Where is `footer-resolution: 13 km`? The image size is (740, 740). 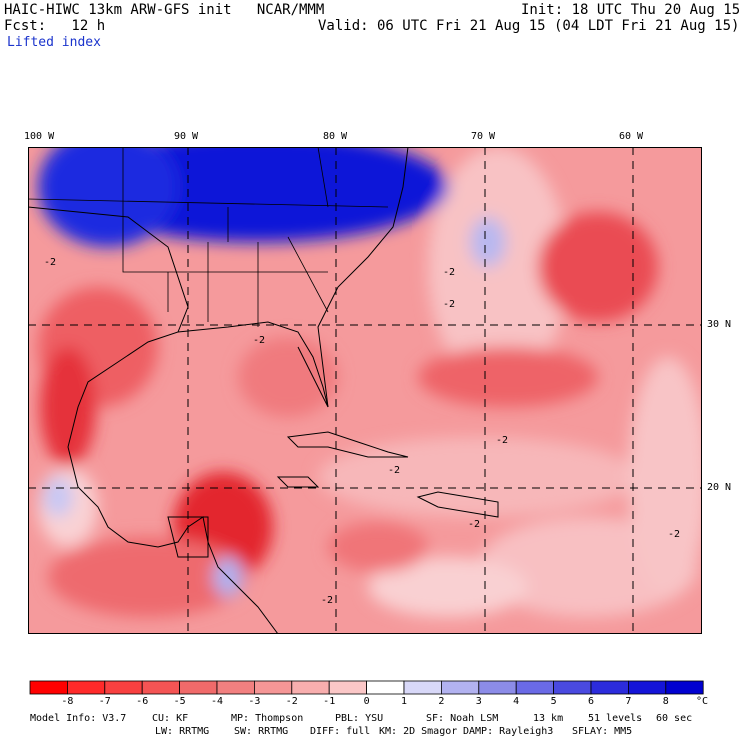
footer-resolution: 13 km is located at coordinates (548, 718).